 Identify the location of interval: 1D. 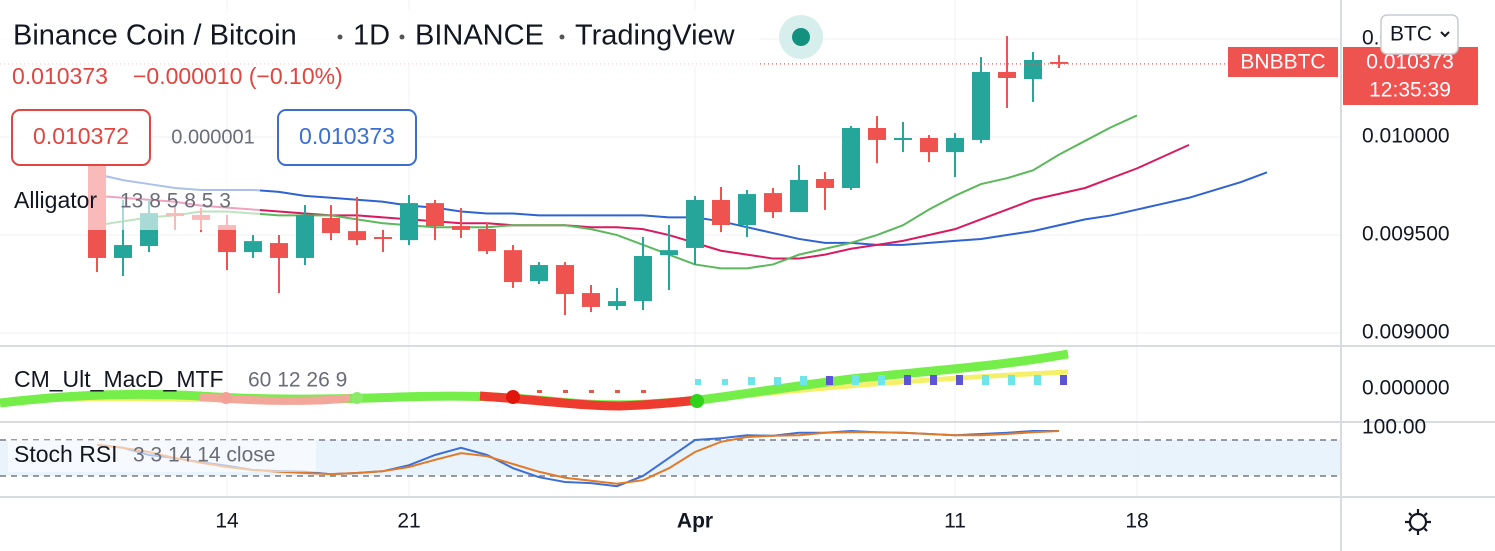
(371, 36).